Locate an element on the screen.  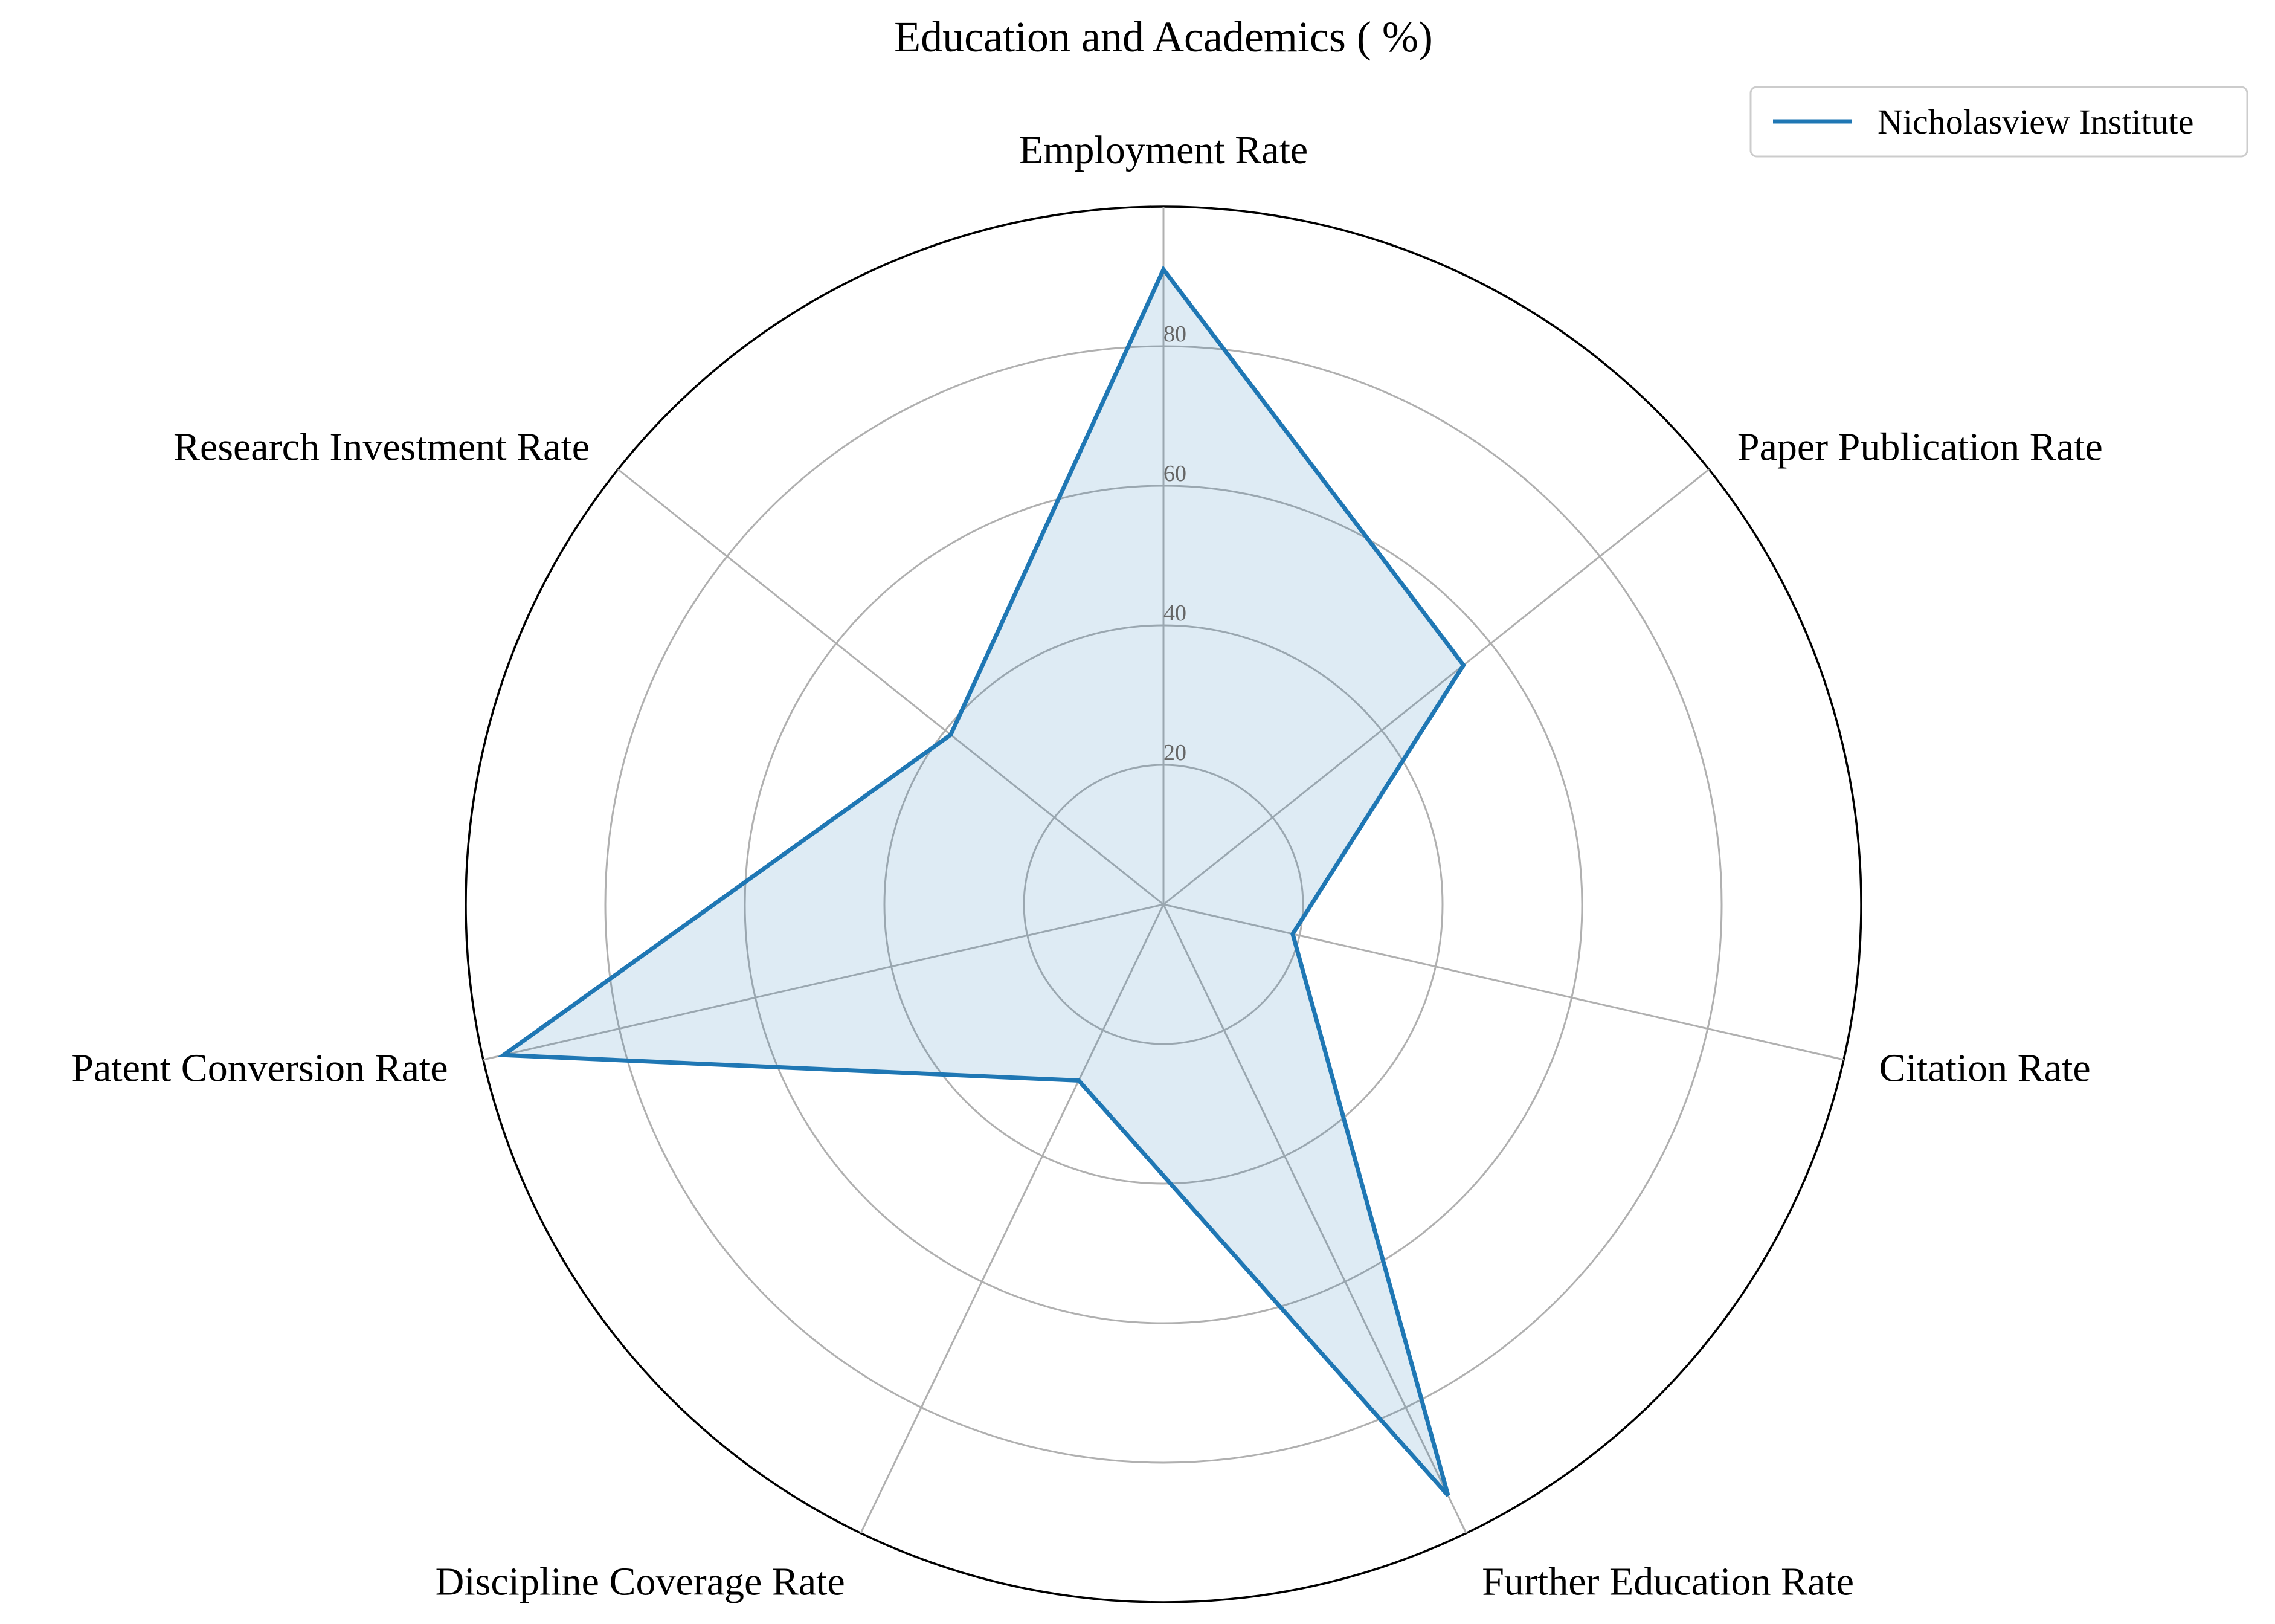
legend-label-nicholasview-institute: Nicholasview Institute is located at coordinates (2036, 121).